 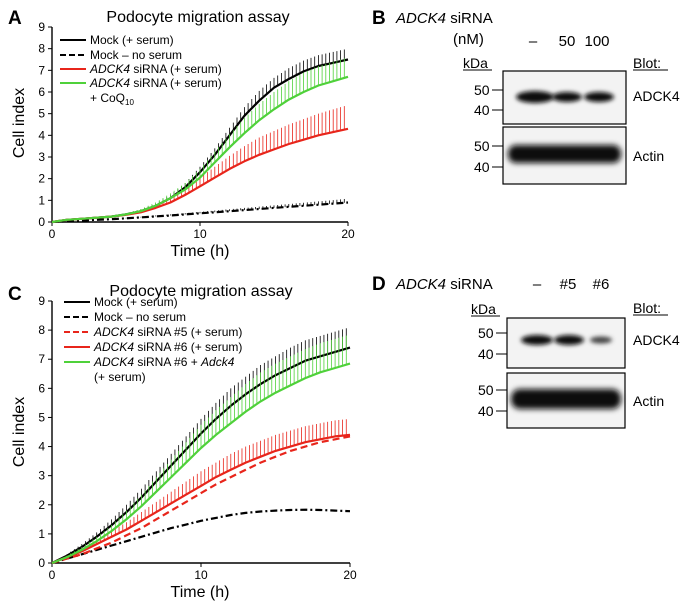 What do you see at coordinates (41, 222) in the screenshot?
I see `chart-a-y-tick-label: 0` at bounding box center [41, 222].